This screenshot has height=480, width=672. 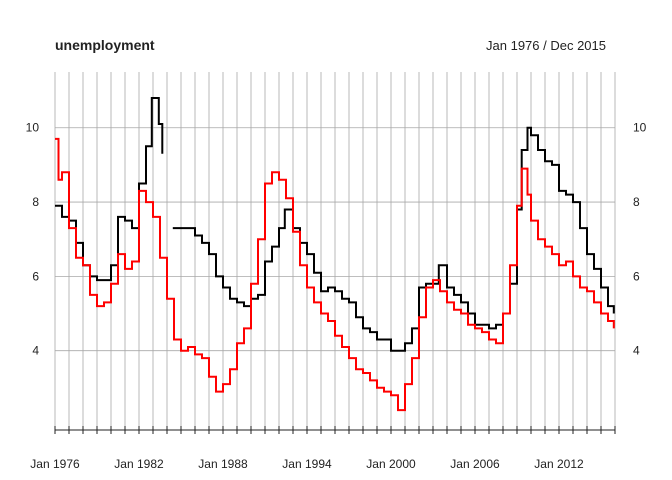 What do you see at coordinates (636, 276) in the screenshot?
I see `y-tick-label-right: 6` at bounding box center [636, 276].